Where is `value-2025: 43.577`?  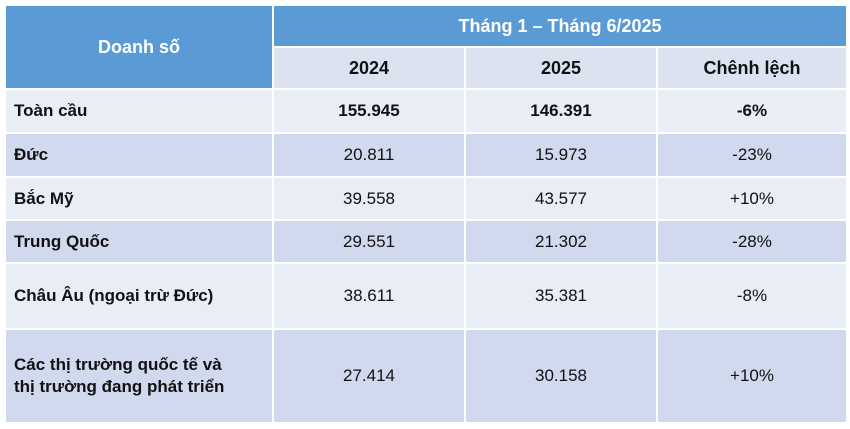 value-2025: 43.577 is located at coordinates (561, 198).